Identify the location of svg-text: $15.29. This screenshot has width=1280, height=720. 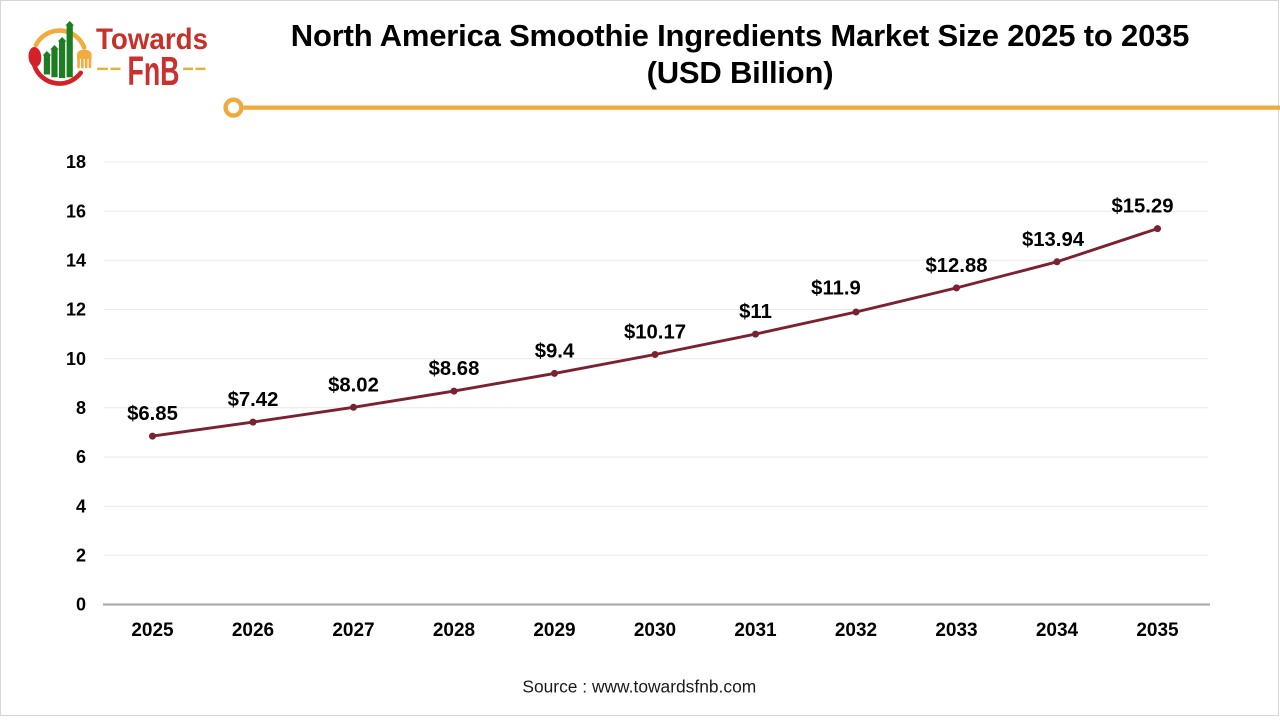
(1142, 207).